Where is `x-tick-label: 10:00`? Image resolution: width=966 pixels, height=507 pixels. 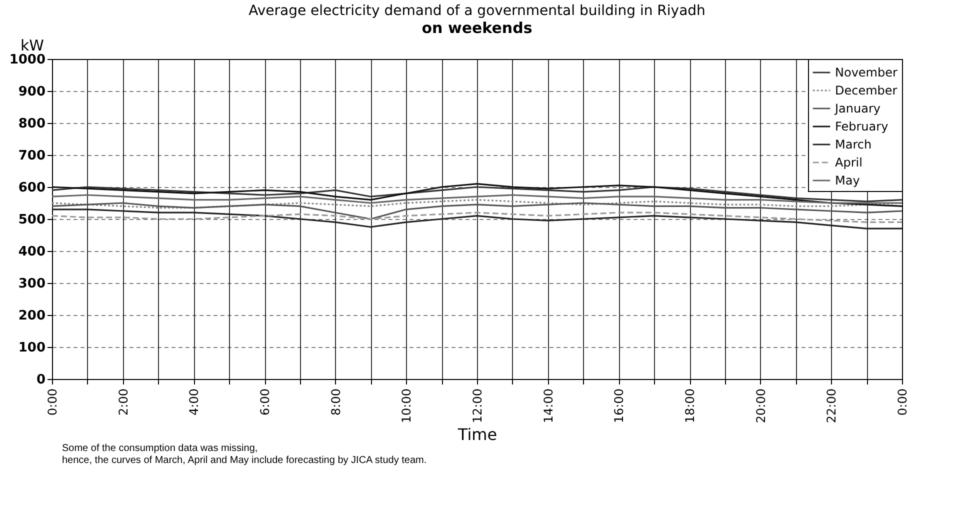 x-tick-label: 10:00 is located at coordinates (407, 406).